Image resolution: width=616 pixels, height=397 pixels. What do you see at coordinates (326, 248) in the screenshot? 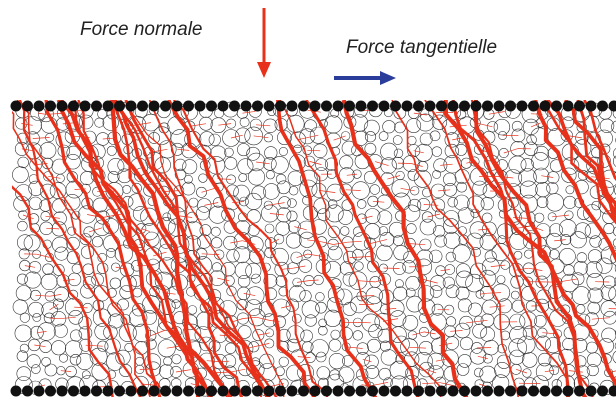
I see `force-chain` at bounding box center [326, 248].